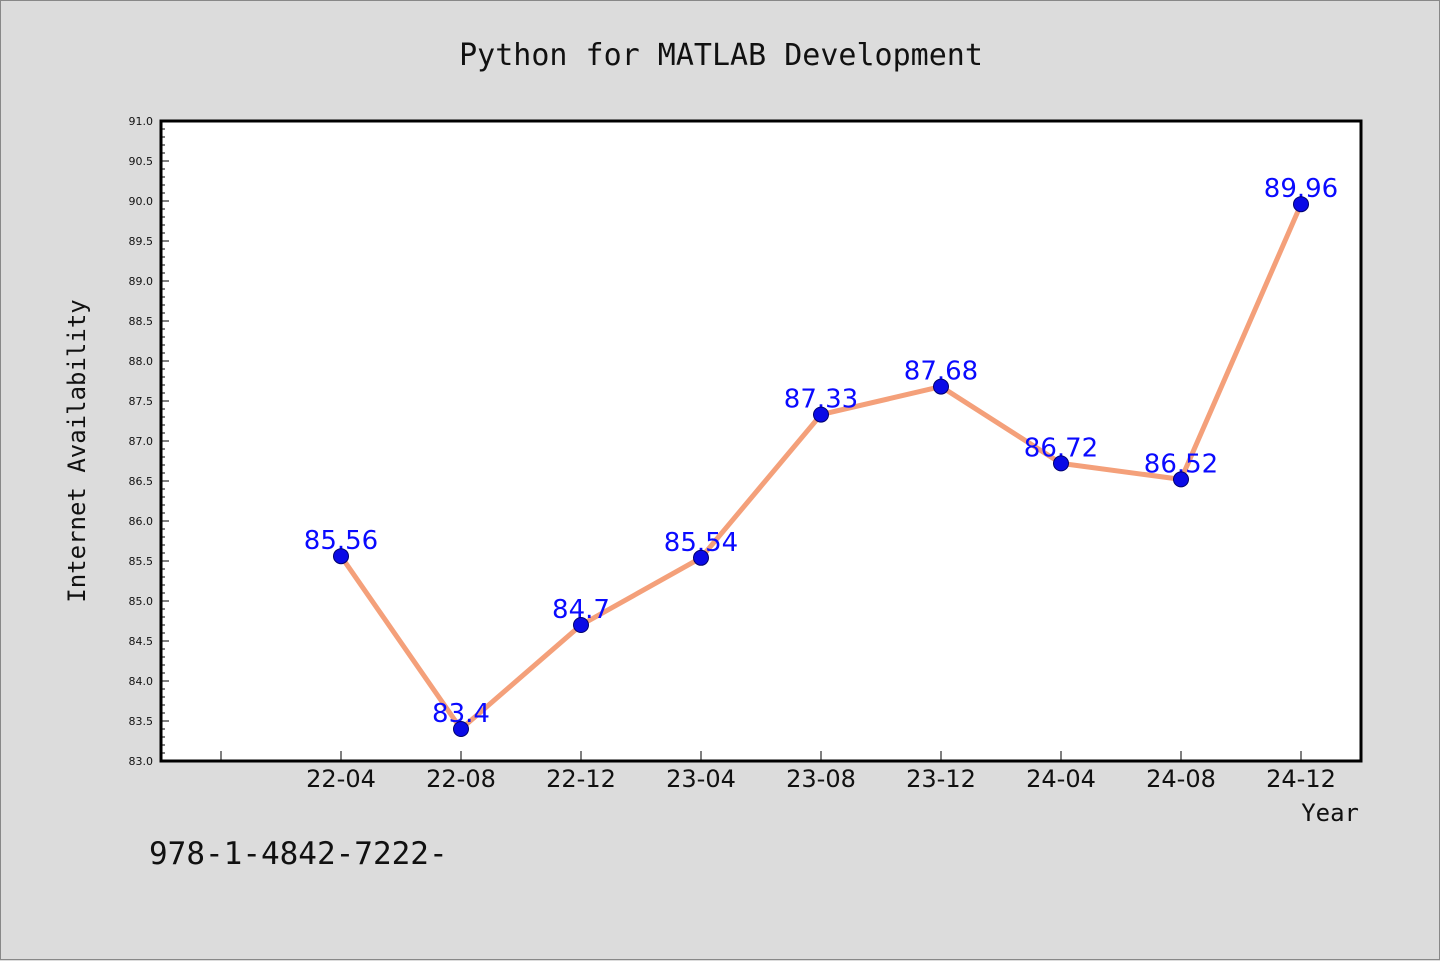 This screenshot has width=1440, height=961. What do you see at coordinates (141, 281) in the screenshot?
I see `y-tick-label: 89.0` at bounding box center [141, 281].